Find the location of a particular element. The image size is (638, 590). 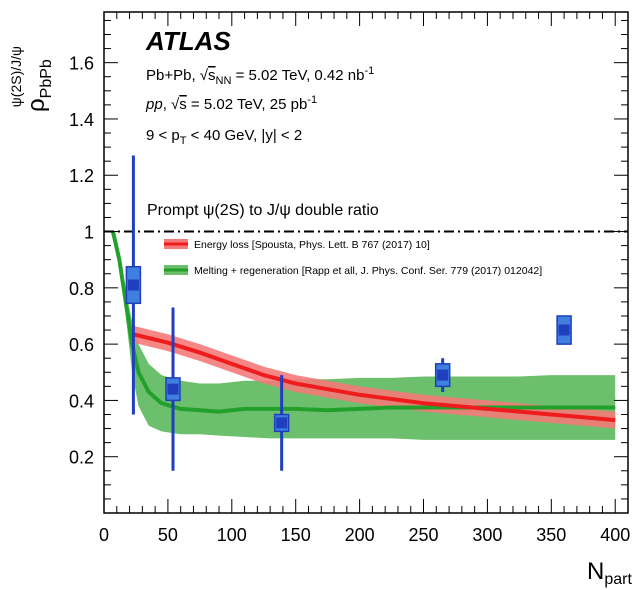

y-tick-label: 1.6 is located at coordinates (81, 64).